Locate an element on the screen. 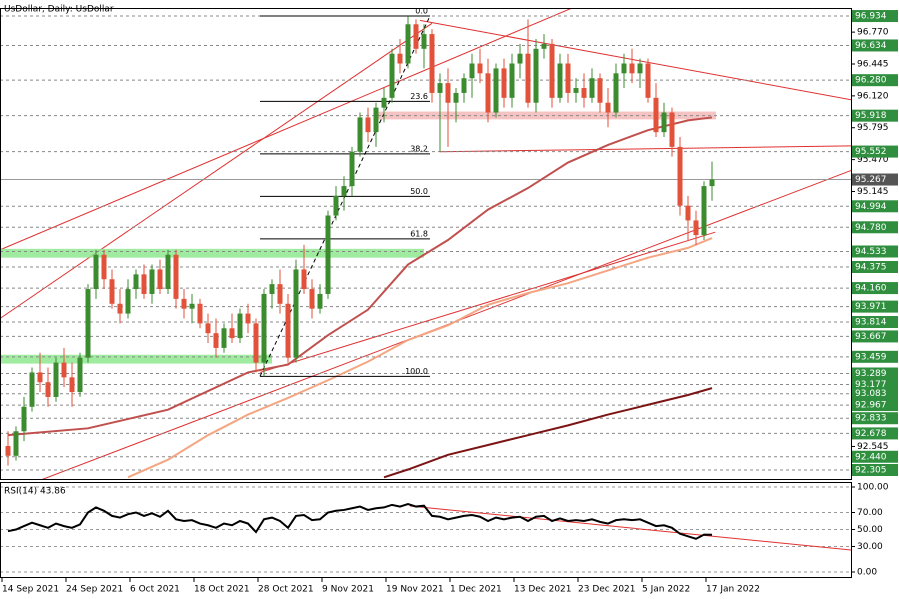 The width and height of the screenshot is (899, 599). level-label: 92.440 is located at coordinates (871, 457).